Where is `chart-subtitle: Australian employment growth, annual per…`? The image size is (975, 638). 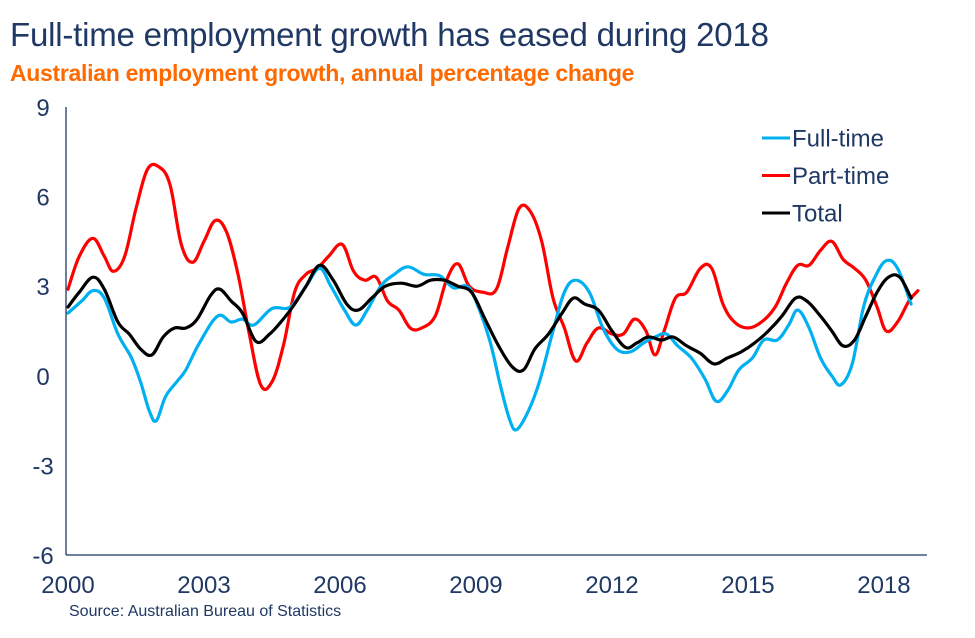
chart-subtitle: Australian employment growth, annual per… is located at coordinates (322, 73).